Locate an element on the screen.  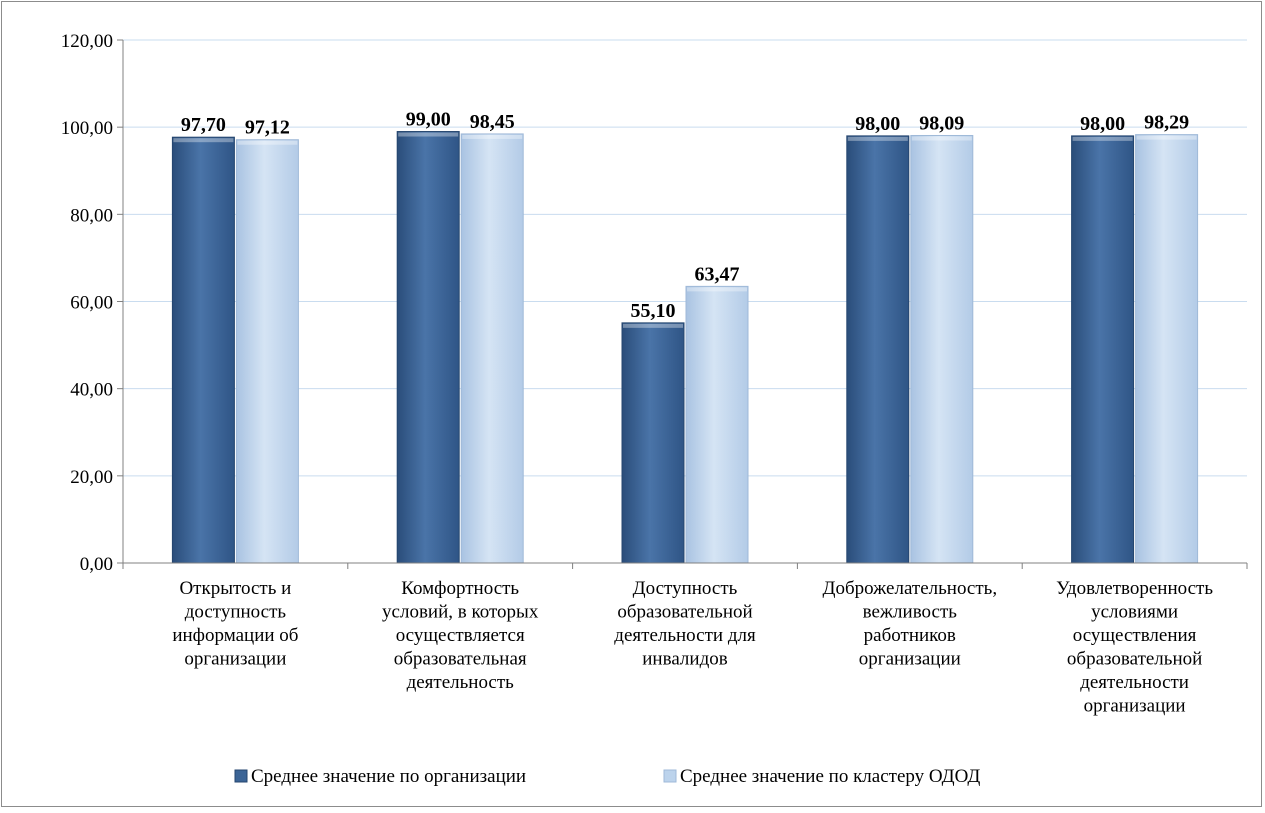
y-tick-label: 100,00 is located at coordinates (87, 128).